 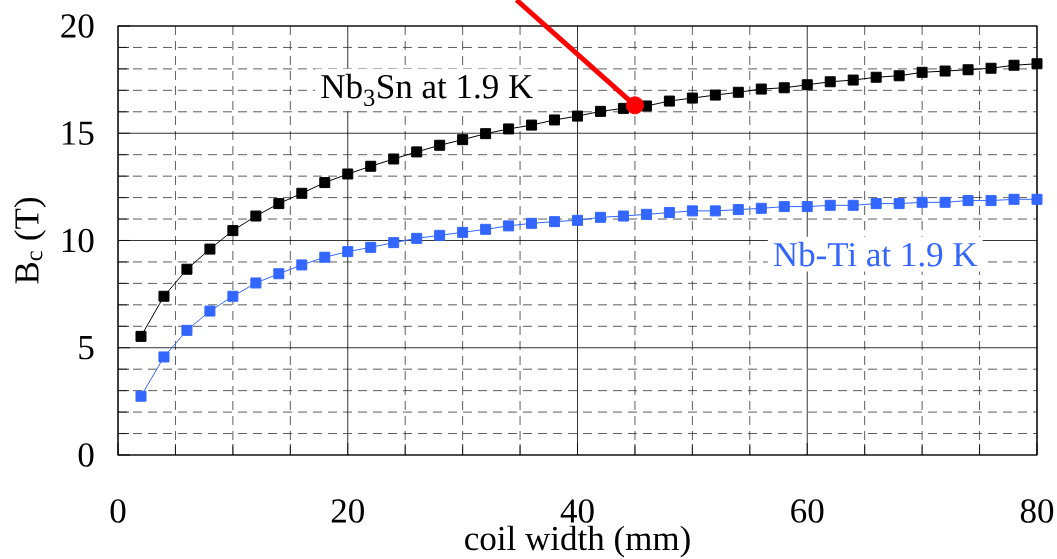 What do you see at coordinates (77, 26) in the screenshot?
I see `y-tick-label: 20` at bounding box center [77, 26].